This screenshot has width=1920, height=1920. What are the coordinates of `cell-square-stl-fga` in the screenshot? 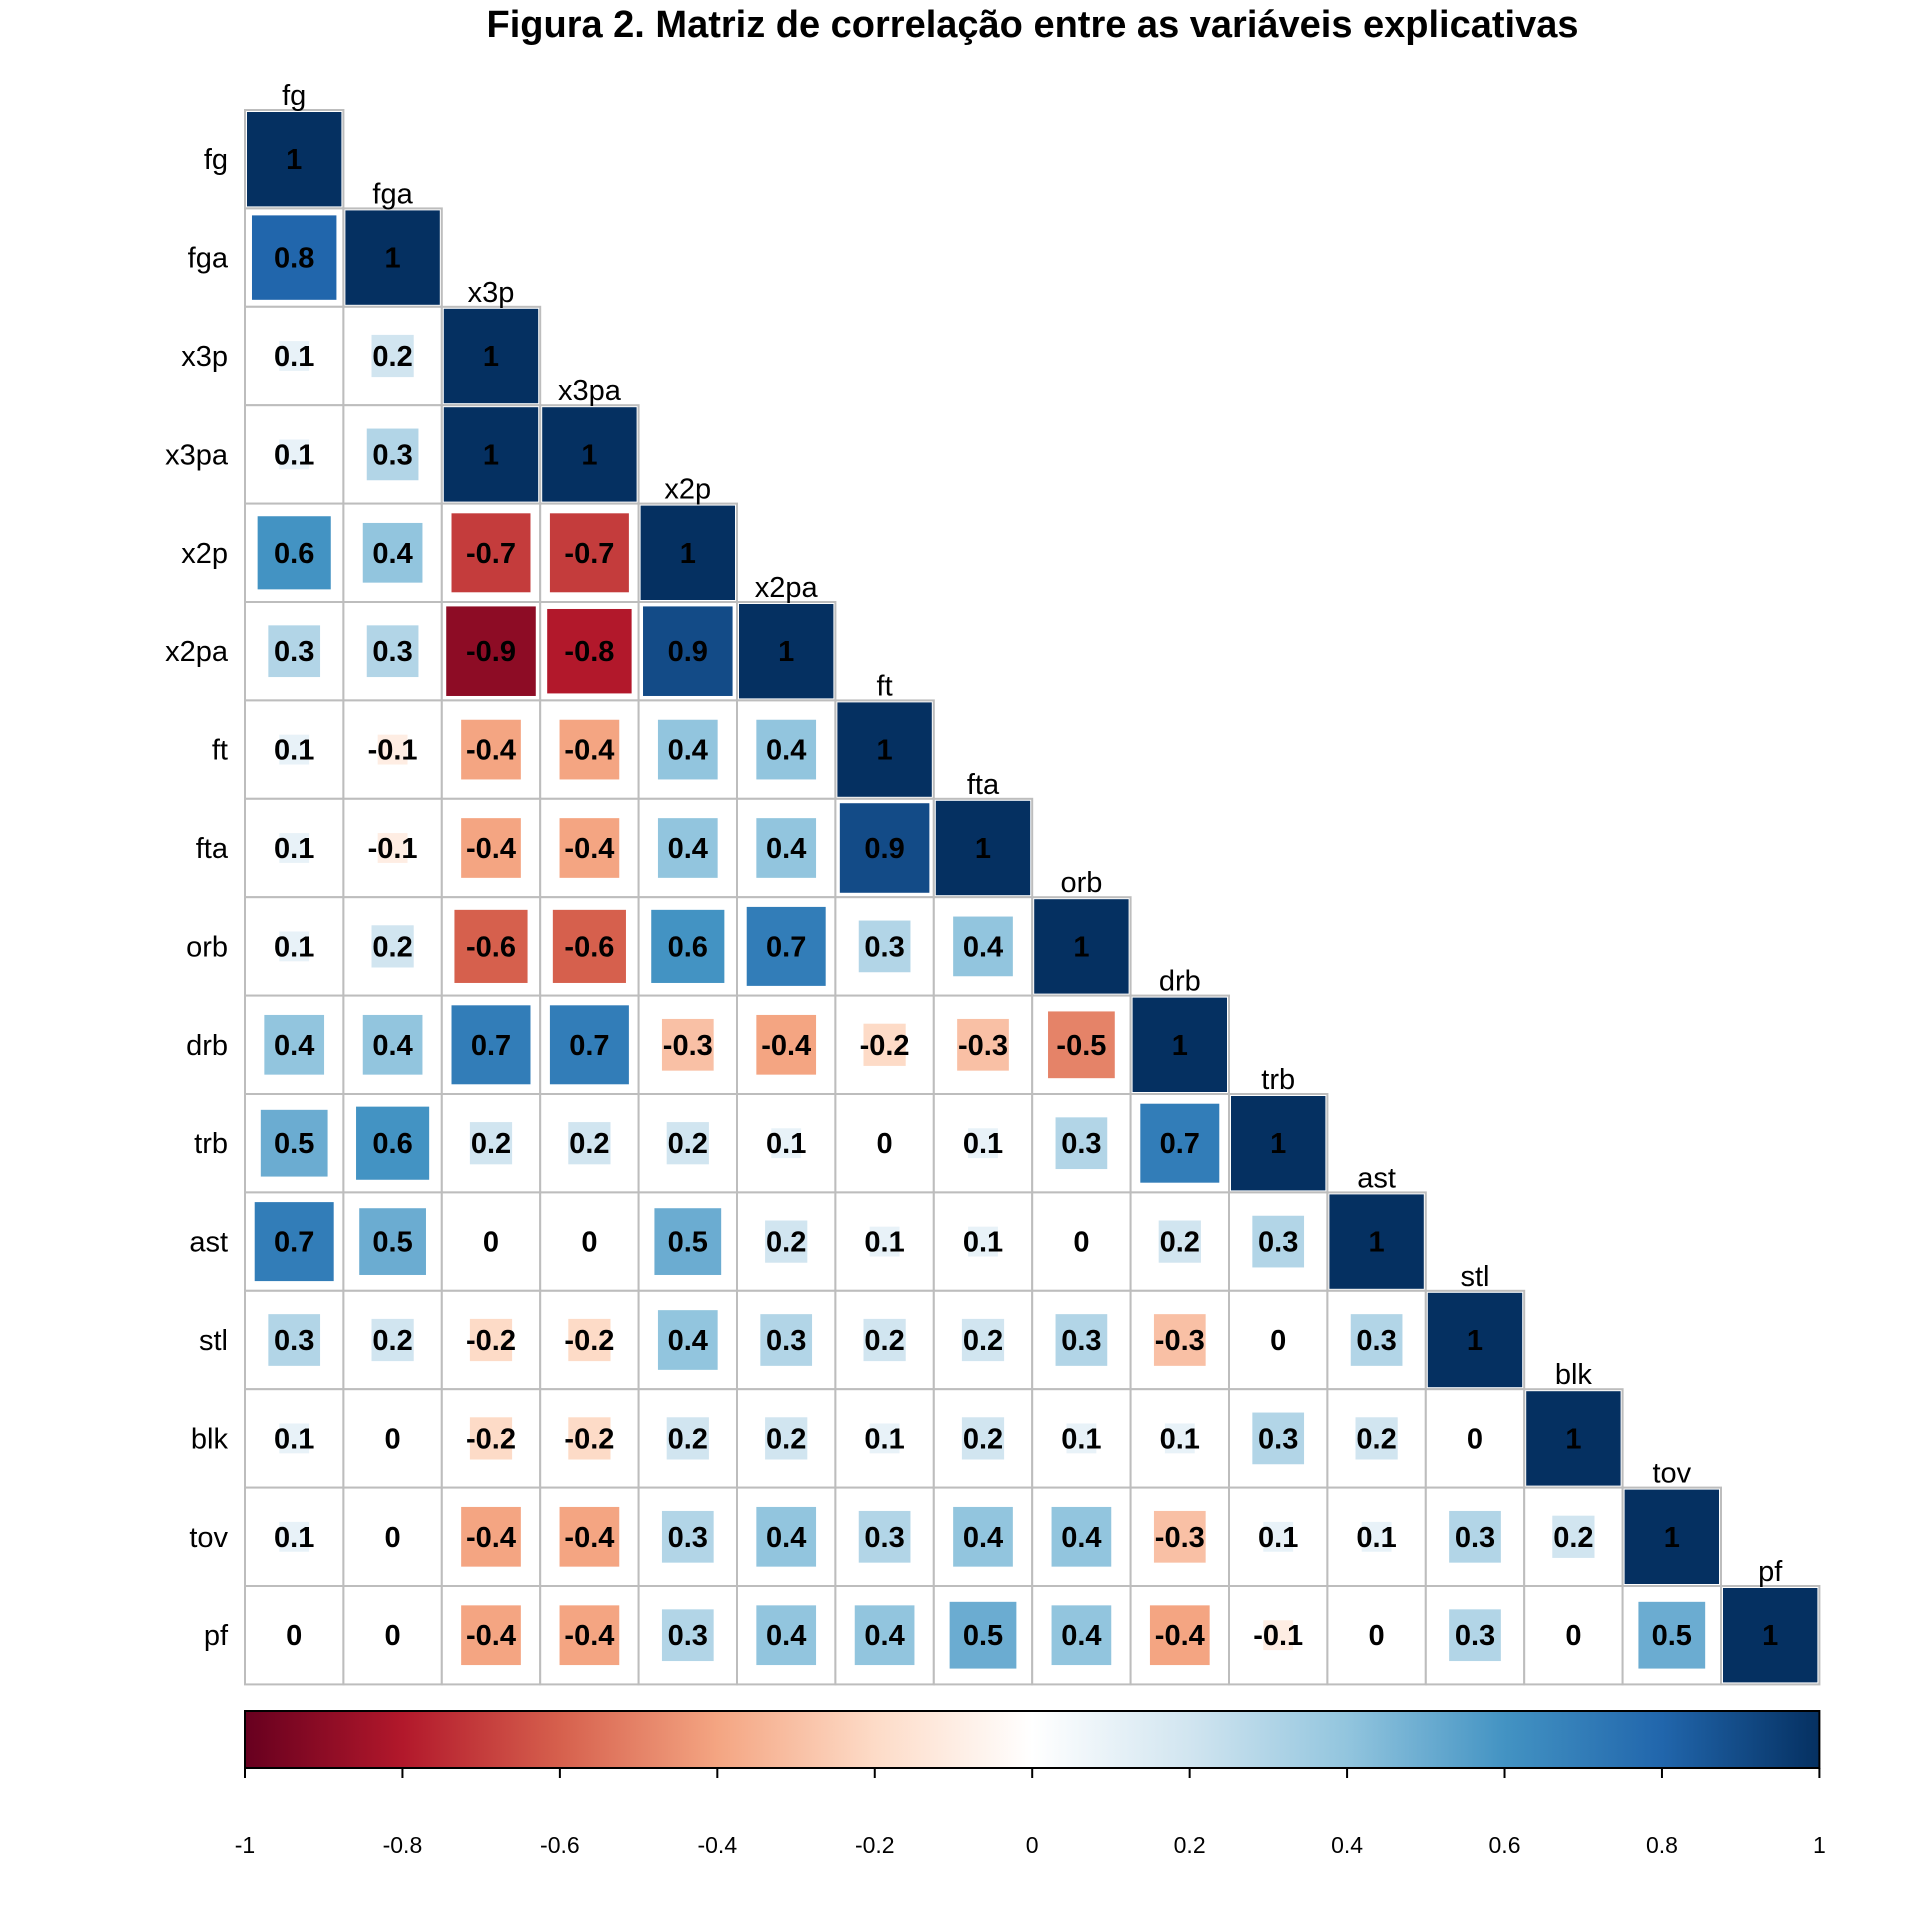 It's located at (392, 1340).